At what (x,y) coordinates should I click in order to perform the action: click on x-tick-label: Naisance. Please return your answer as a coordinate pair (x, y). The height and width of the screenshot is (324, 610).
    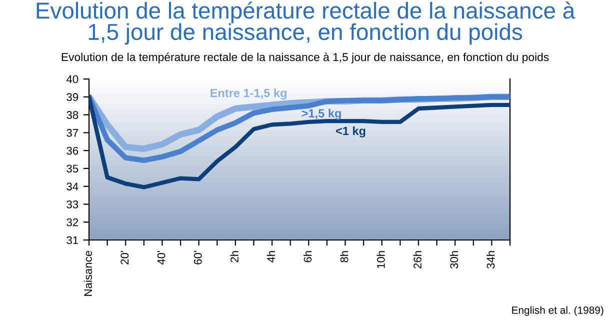
    Looking at the image, I should click on (88, 273).